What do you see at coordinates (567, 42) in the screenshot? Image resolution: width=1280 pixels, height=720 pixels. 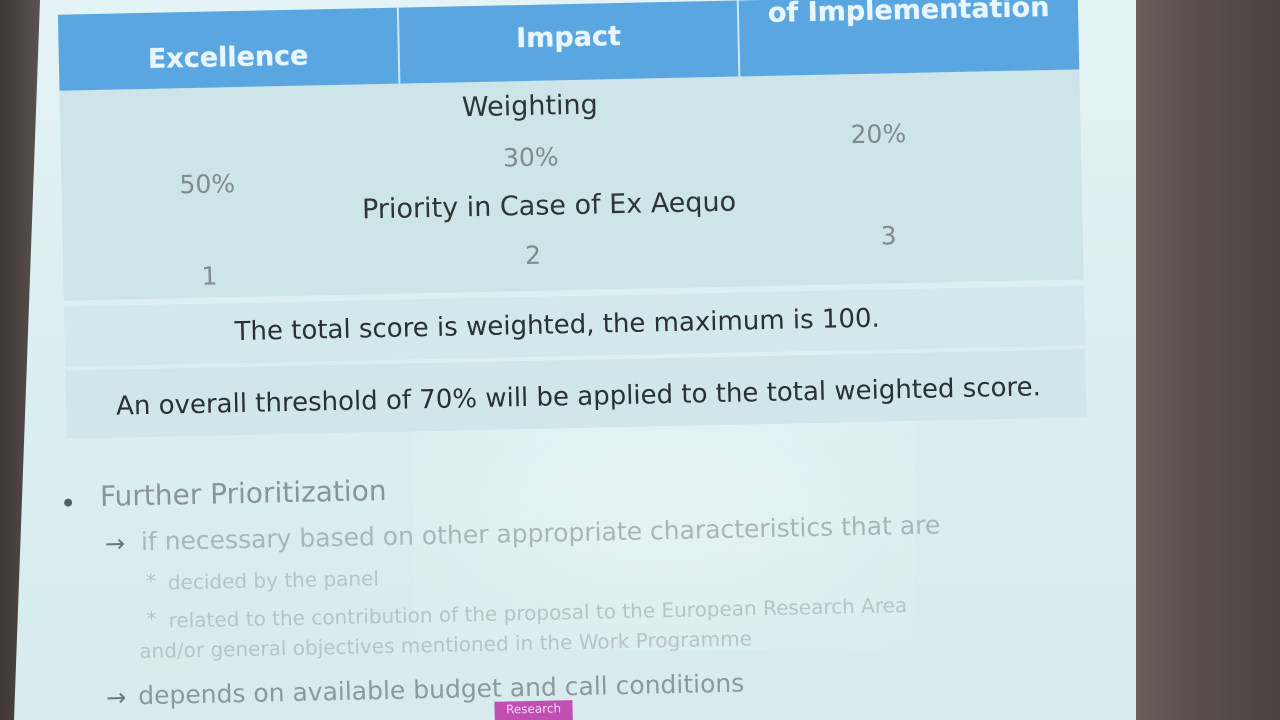 I see `header-impact: Impact` at bounding box center [567, 42].